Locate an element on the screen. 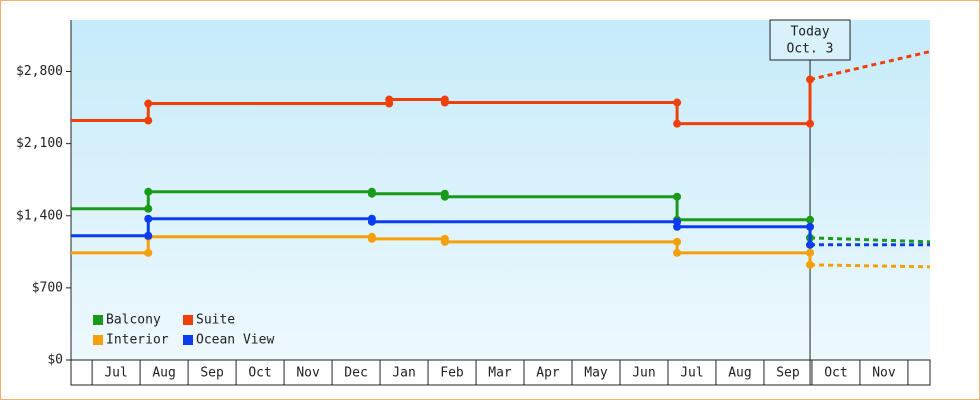 The image size is (980, 400). y-tick-label: $2,100 is located at coordinates (39, 143).